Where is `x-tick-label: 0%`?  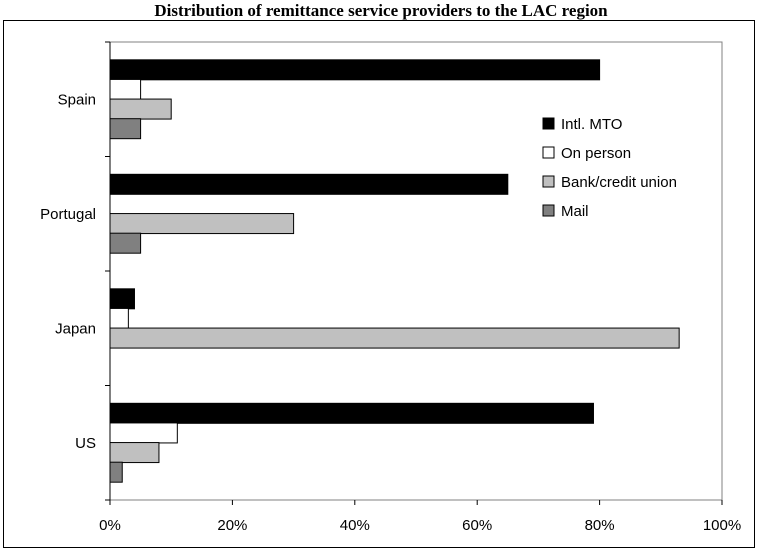 x-tick-label: 0% is located at coordinates (110, 525).